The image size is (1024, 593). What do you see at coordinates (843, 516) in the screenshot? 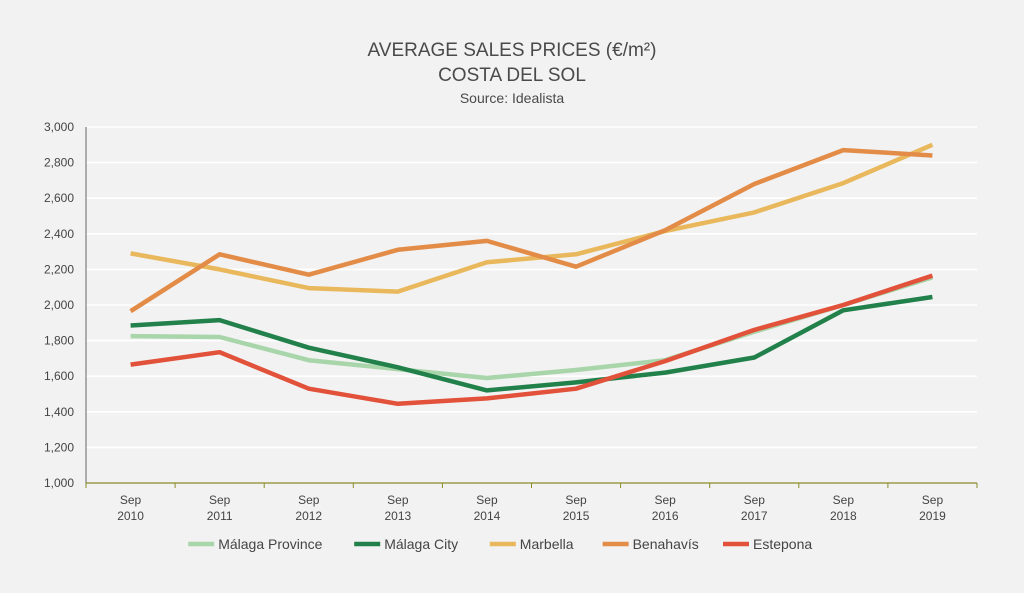
I see `x-tick-year: 2018` at bounding box center [843, 516].